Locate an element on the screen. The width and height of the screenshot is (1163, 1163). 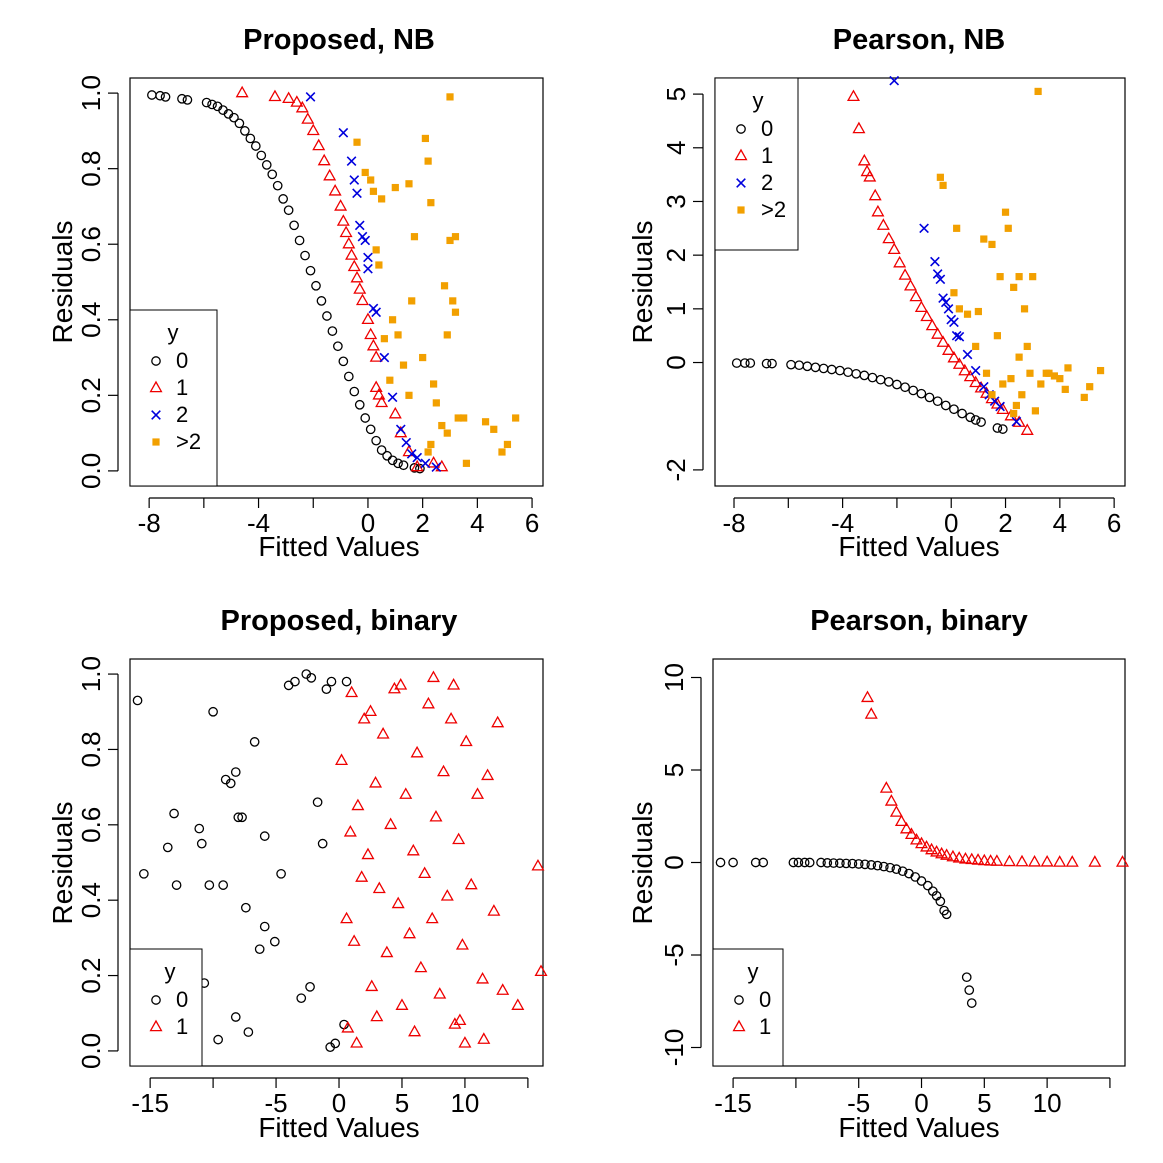
legend: y 012>2 is located at coordinates (756, 164).